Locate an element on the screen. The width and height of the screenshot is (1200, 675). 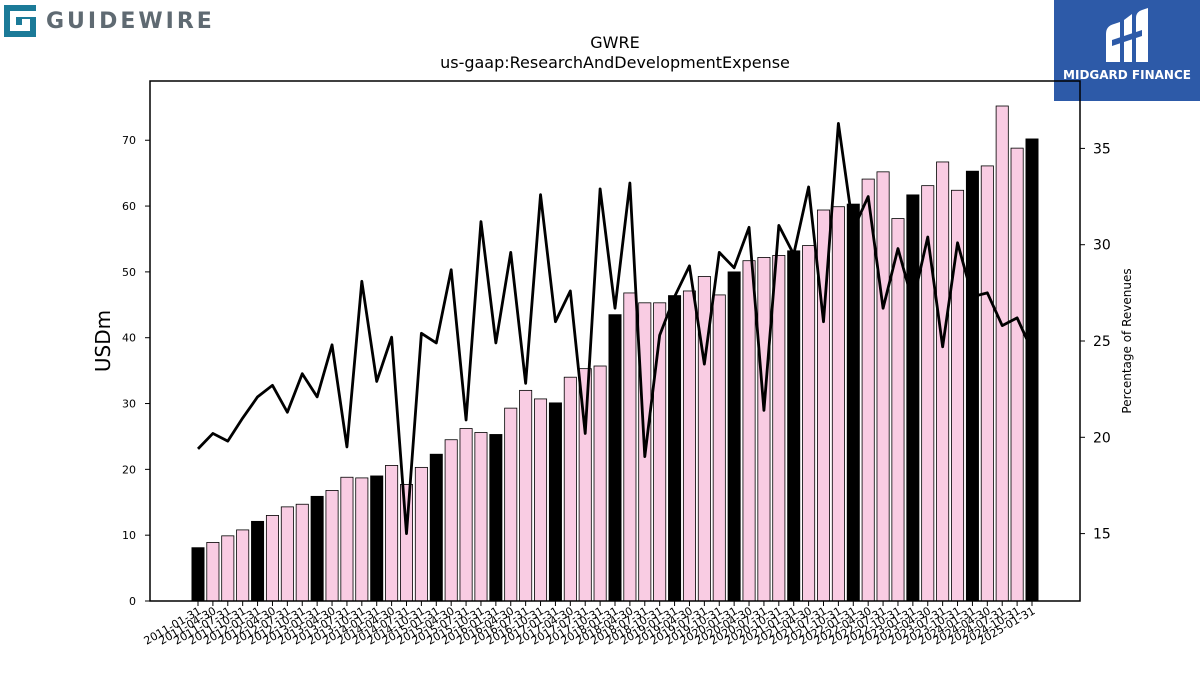
y-tick-label: 10 is located at coordinates (129, 535).